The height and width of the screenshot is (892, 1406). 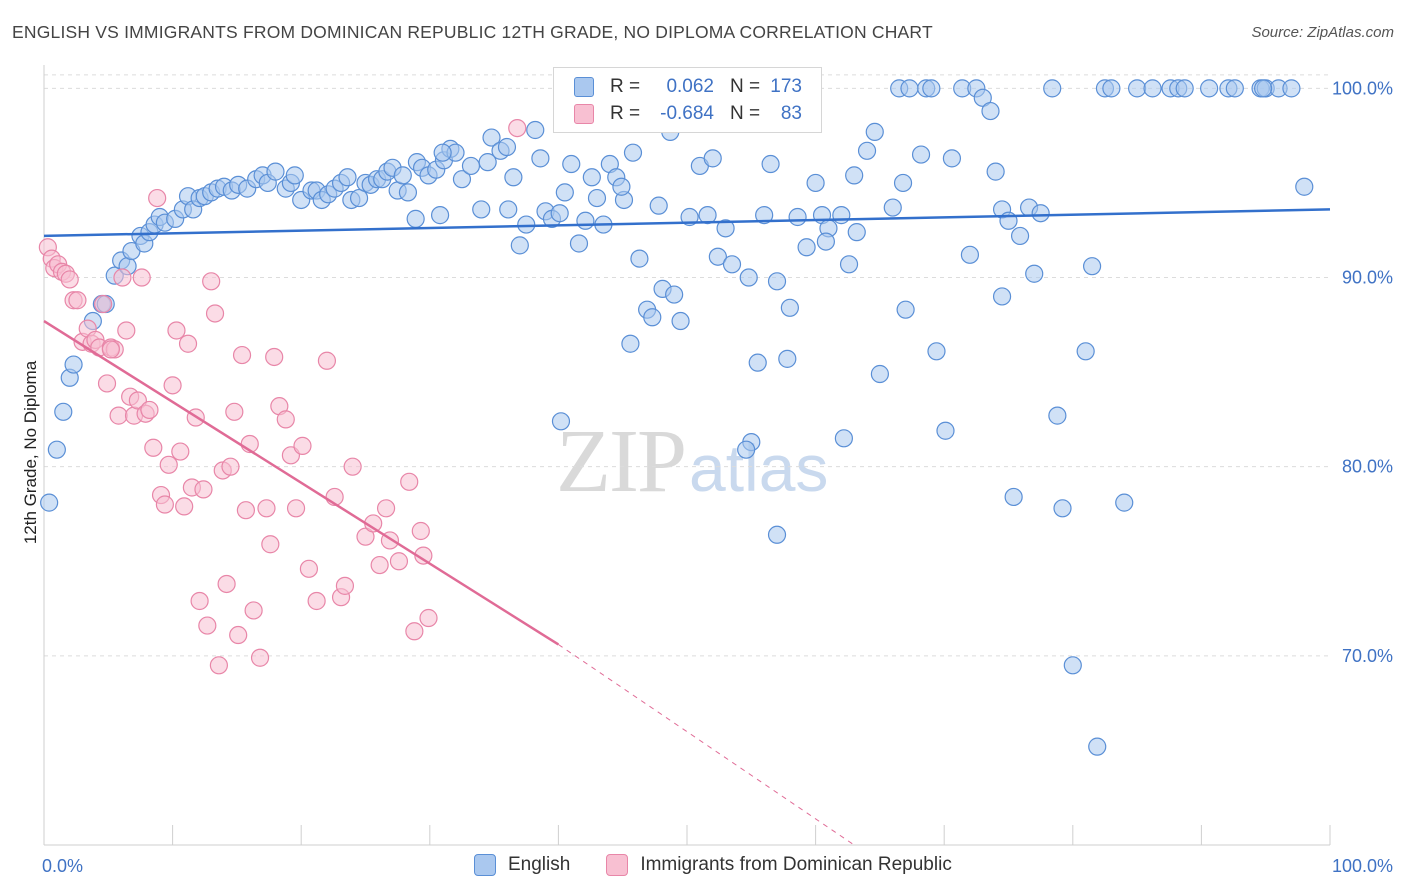 I want to click on r-label: R =, so click(x=625, y=113).